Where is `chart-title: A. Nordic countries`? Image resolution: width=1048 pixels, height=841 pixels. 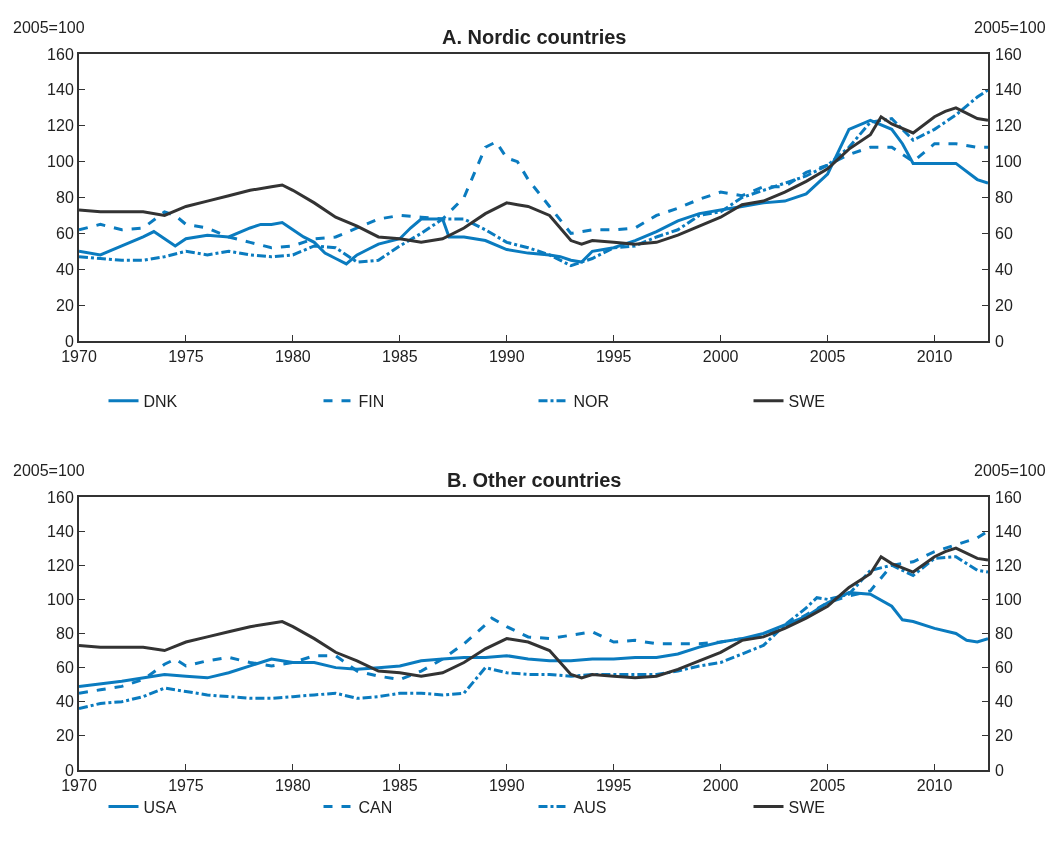 chart-title: A. Nordic countries is located at coordinates (534, 37).